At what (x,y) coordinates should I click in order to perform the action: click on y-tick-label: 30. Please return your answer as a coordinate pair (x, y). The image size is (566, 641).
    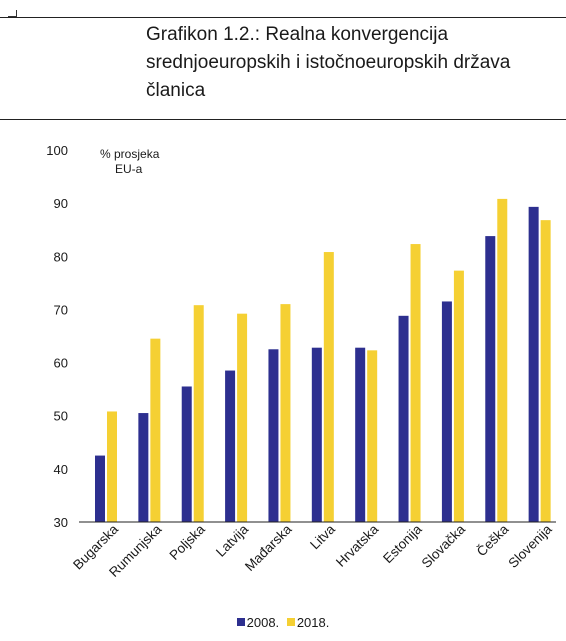
    Looking at the image, I should click on (61, 522).